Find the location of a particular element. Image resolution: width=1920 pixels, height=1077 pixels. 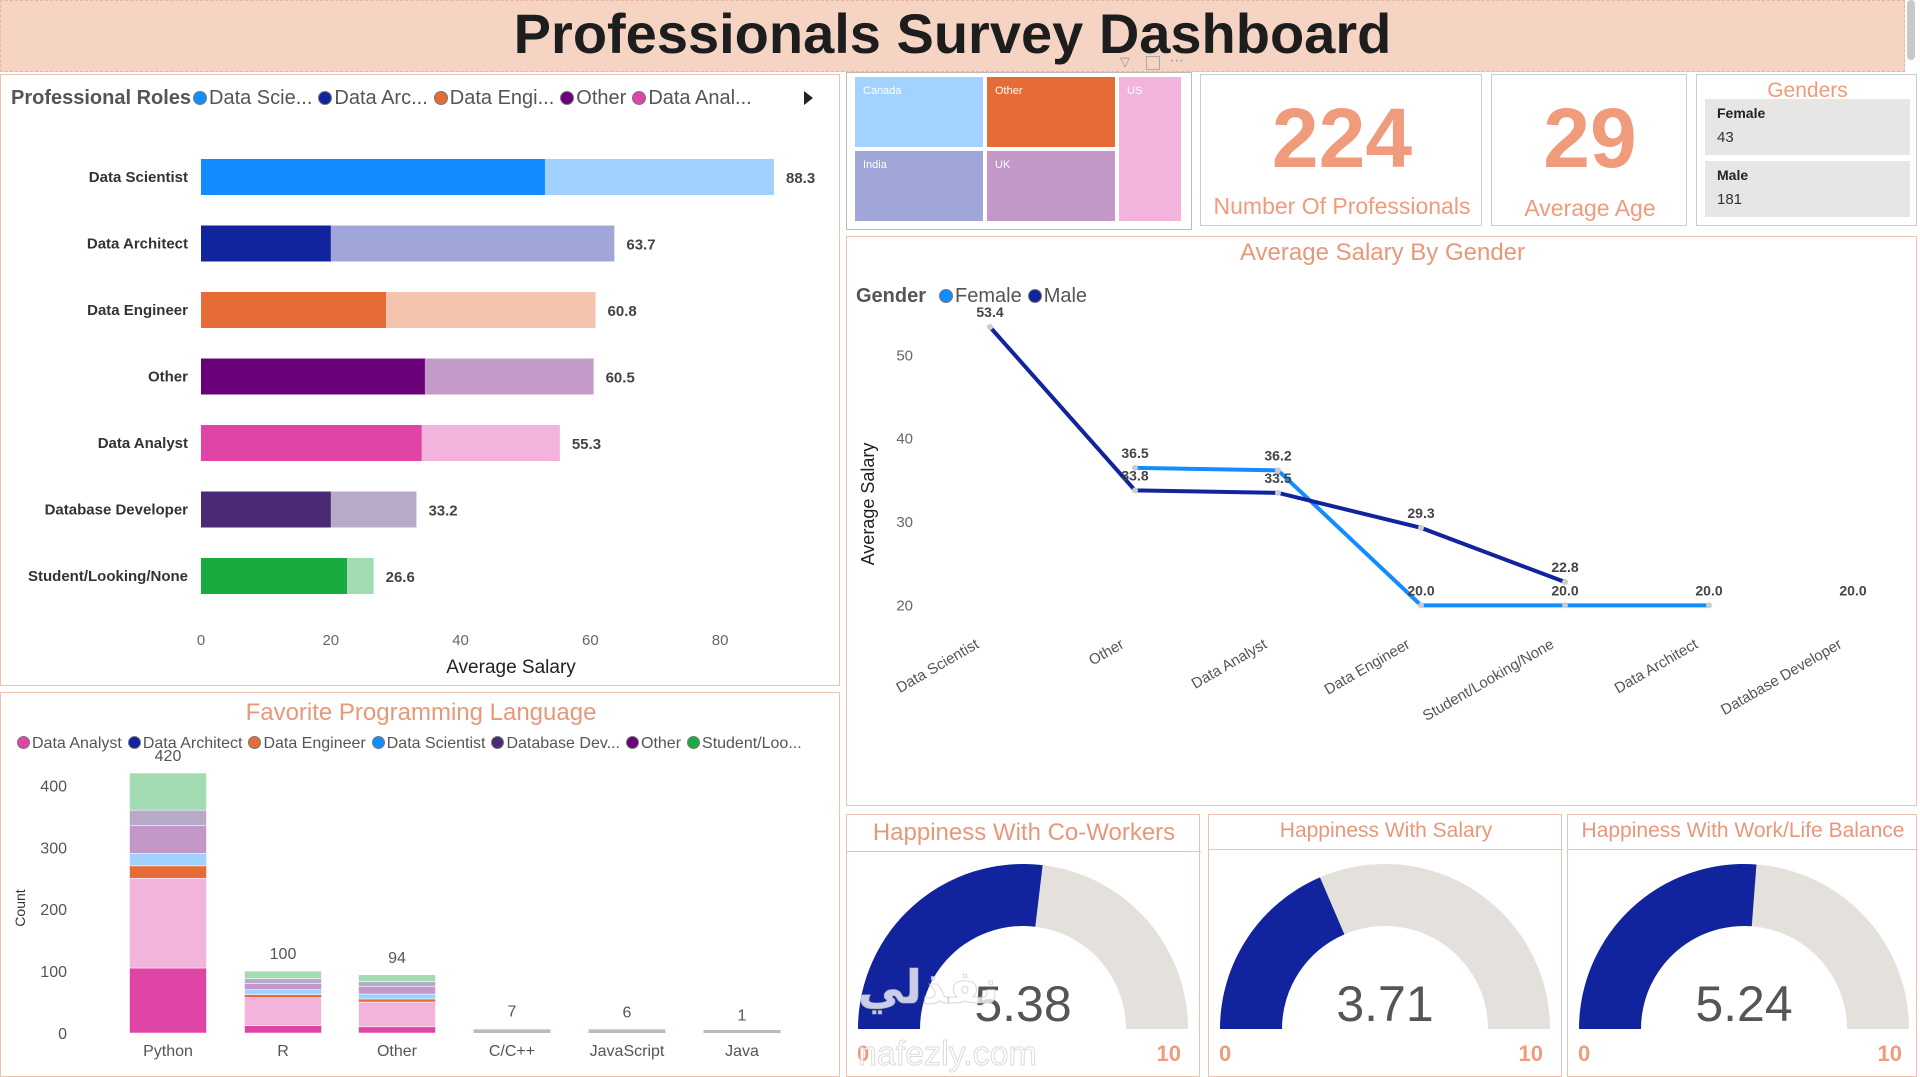

language-legend-item: Data Scientist is located at coordinates (428, 743).